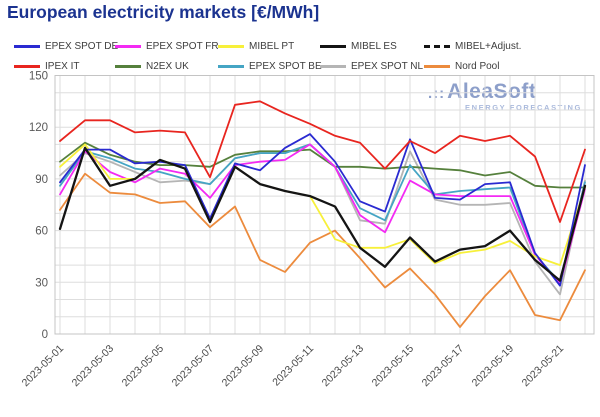 The height and width of the screenshot is (417, 600). What do you see at coordinates (167, 66) in the screenshot?
I see `legend-label: N2EX UK` at bounding box center [167, 66].